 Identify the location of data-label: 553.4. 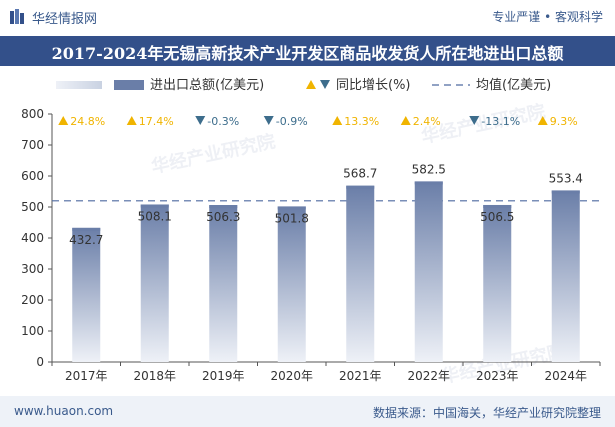
(566, 178).